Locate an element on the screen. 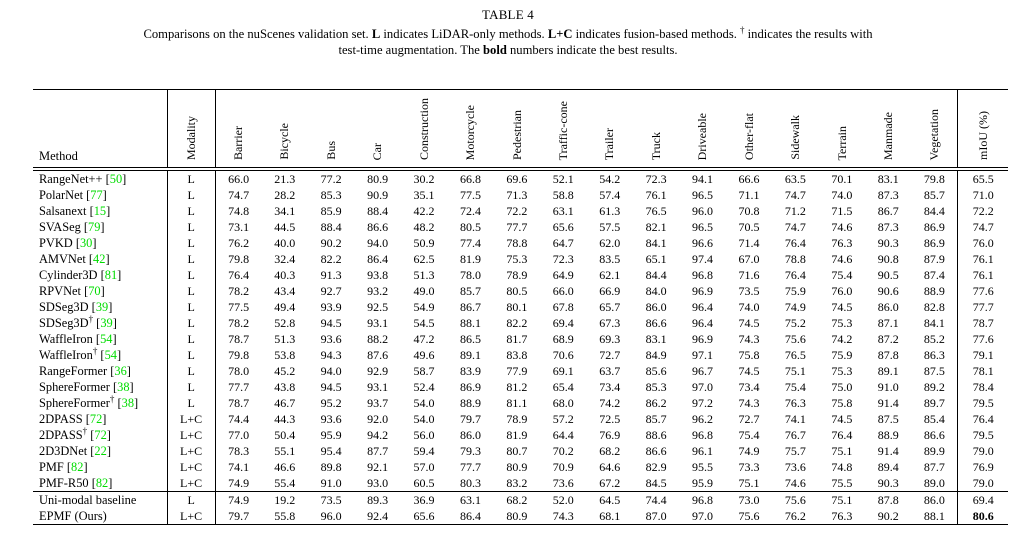 The image size is (1016, 537). citation-link: 42 is located at coordinates (99, 259).